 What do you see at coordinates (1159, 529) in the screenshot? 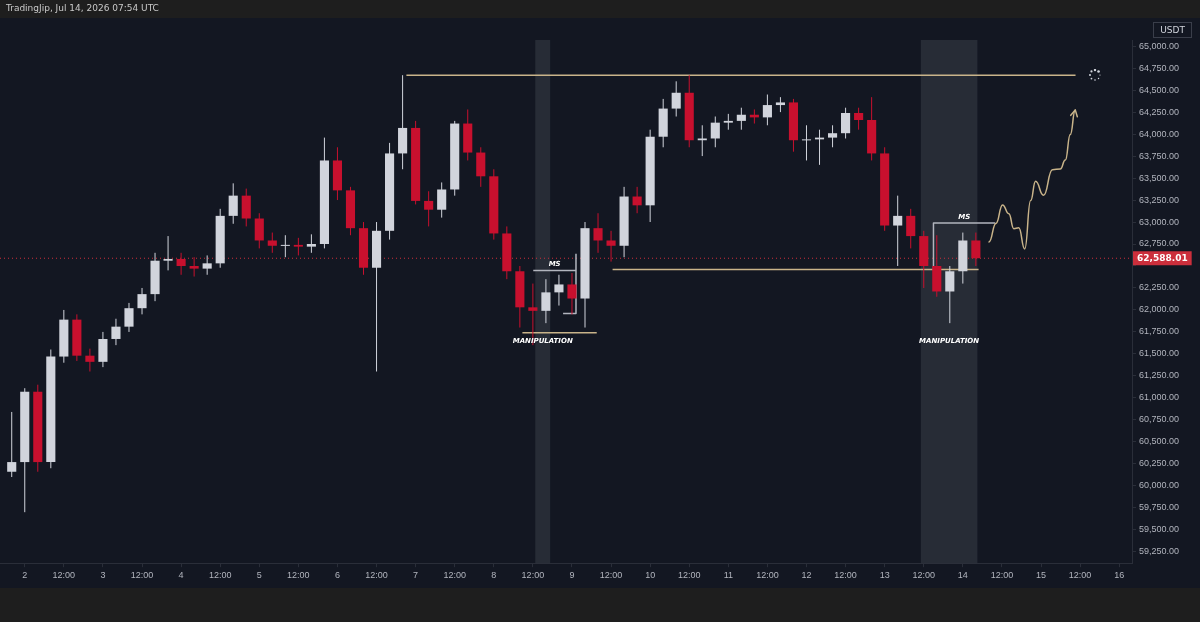
I see `y-tick-label: 59,500.00` at bounding box center [1159, 529].